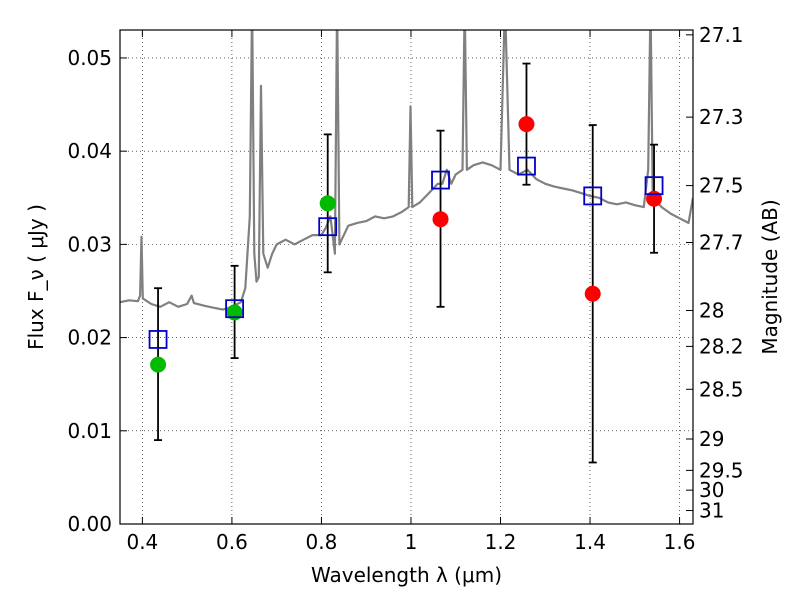 The image size is (800, 600). I want to click on y2-tick-label: 27.5, so click(721, 186).